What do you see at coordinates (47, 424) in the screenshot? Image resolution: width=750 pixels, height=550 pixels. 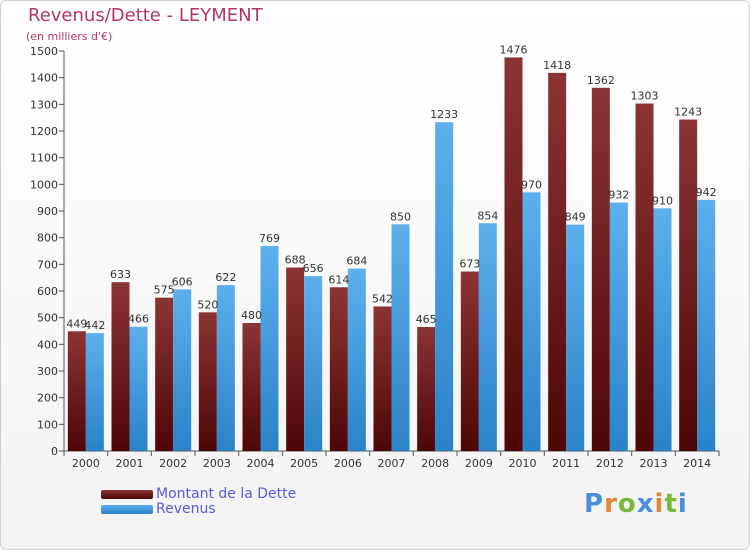 I see `y-tick-label: 100` at bounding box center [47, 424].